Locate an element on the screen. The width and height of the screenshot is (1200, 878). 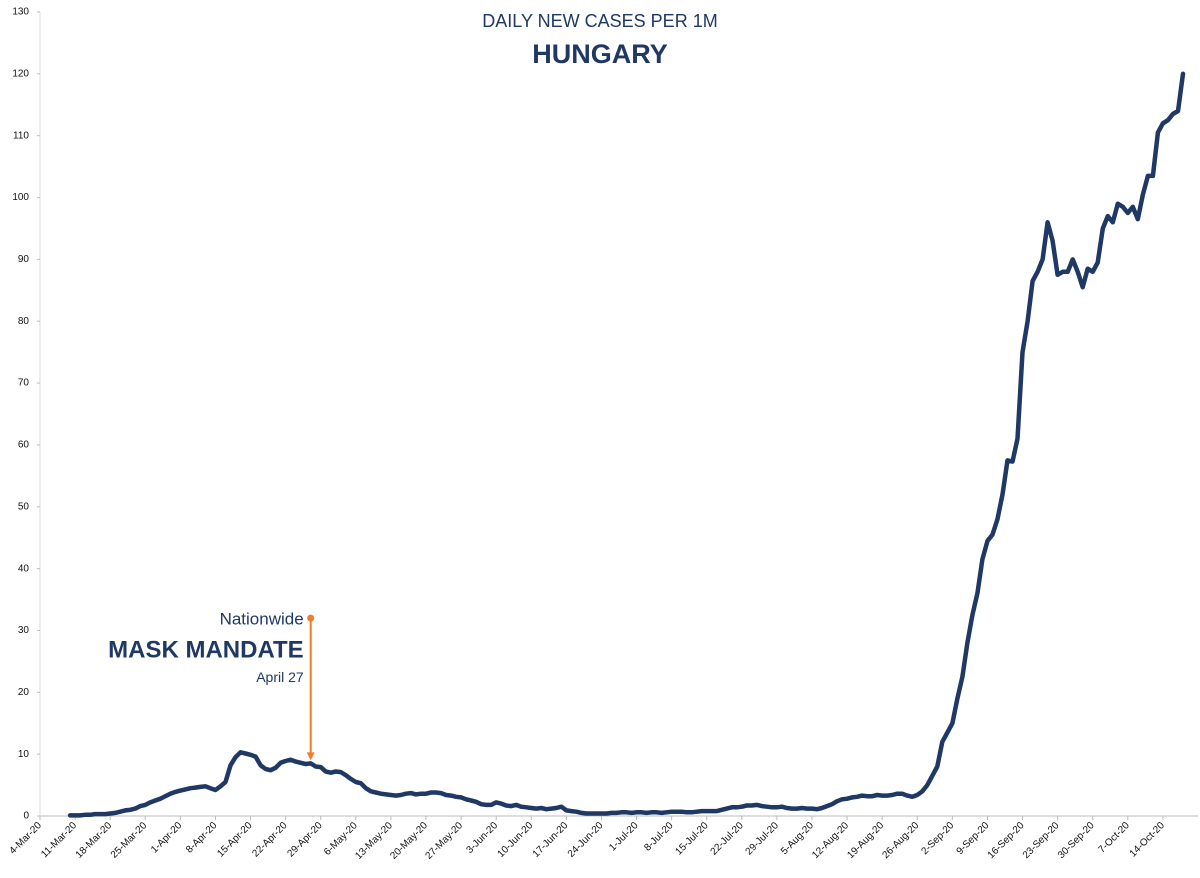
y-tick-label: 130 is located at coordinates (20, 12).